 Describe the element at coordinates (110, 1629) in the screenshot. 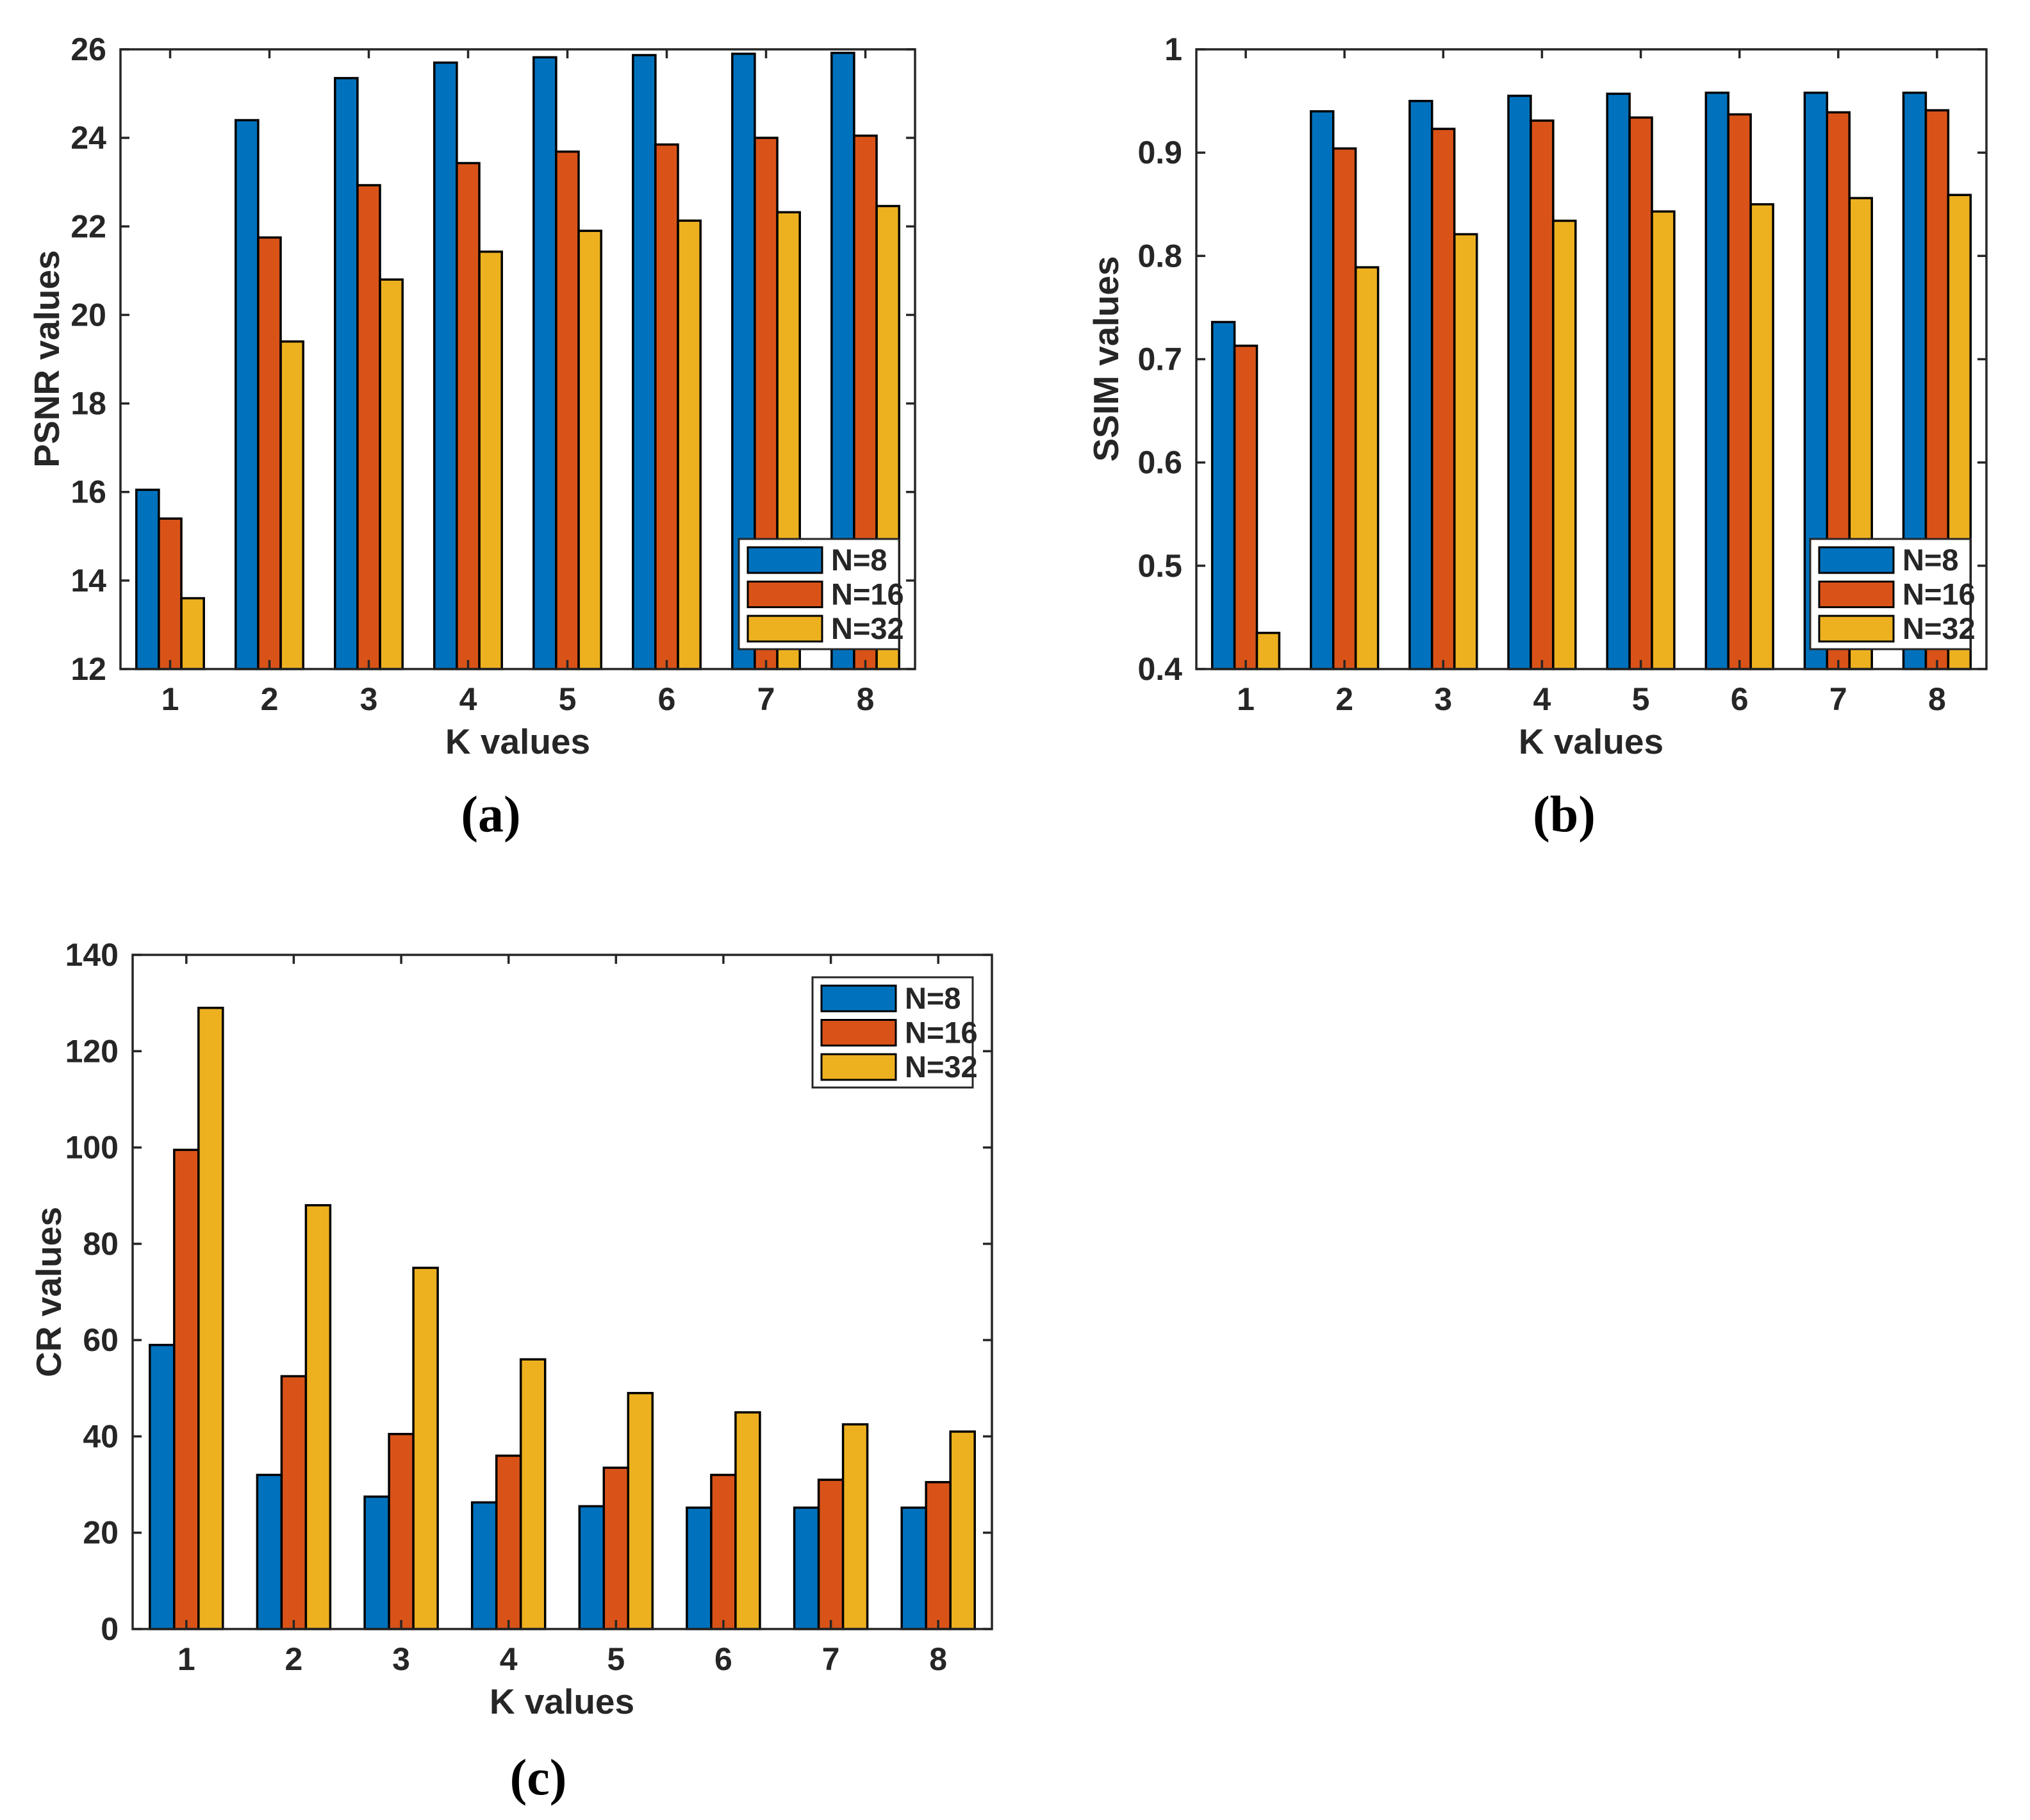

I see `svg-text: 0` at that location.